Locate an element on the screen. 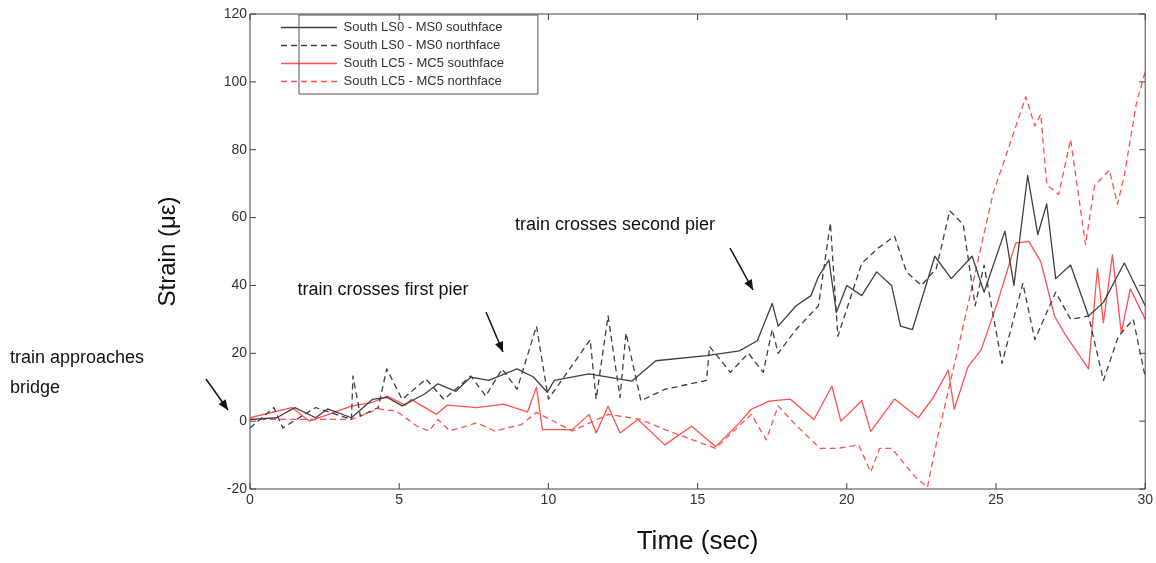 The height and width of the screenshot is (563, 1156). legend-label: South LC5 - MC5 southface is located at coordinates (423, 63).